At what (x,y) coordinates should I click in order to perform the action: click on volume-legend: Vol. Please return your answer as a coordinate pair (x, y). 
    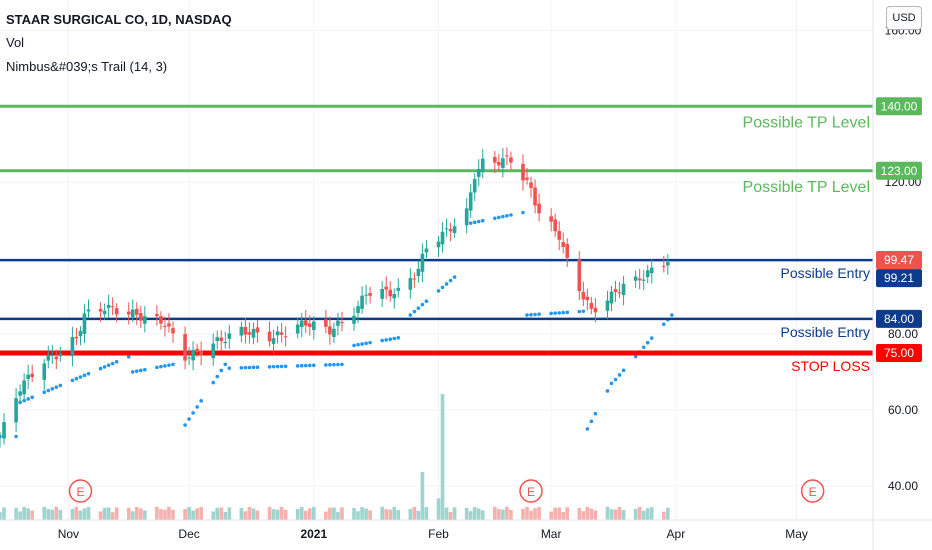
    Looking at the image, I should click on (15, 42).